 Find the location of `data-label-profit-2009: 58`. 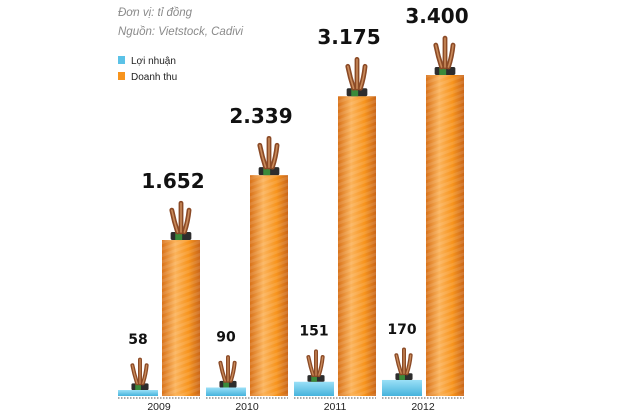

data-label-profit-2009: 58 is located at coordinates (137, 340).